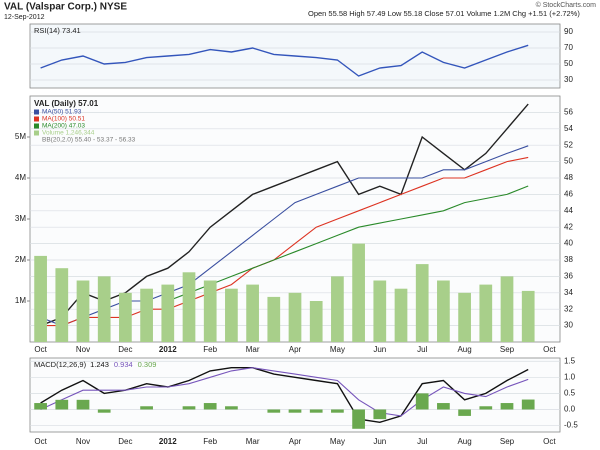  What do you see at coordinates (66, 103) in the screenshot?
I see `legend-title: VAL (Daily) 57.01` at bounding box center [66, 103].